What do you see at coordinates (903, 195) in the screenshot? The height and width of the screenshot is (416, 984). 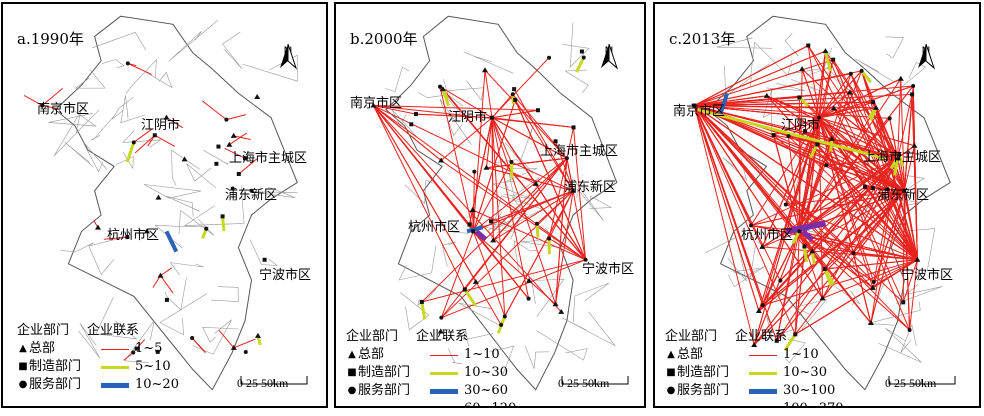 I see `city-label-pudong: 浦东新区` at bounding box center [903, 195].